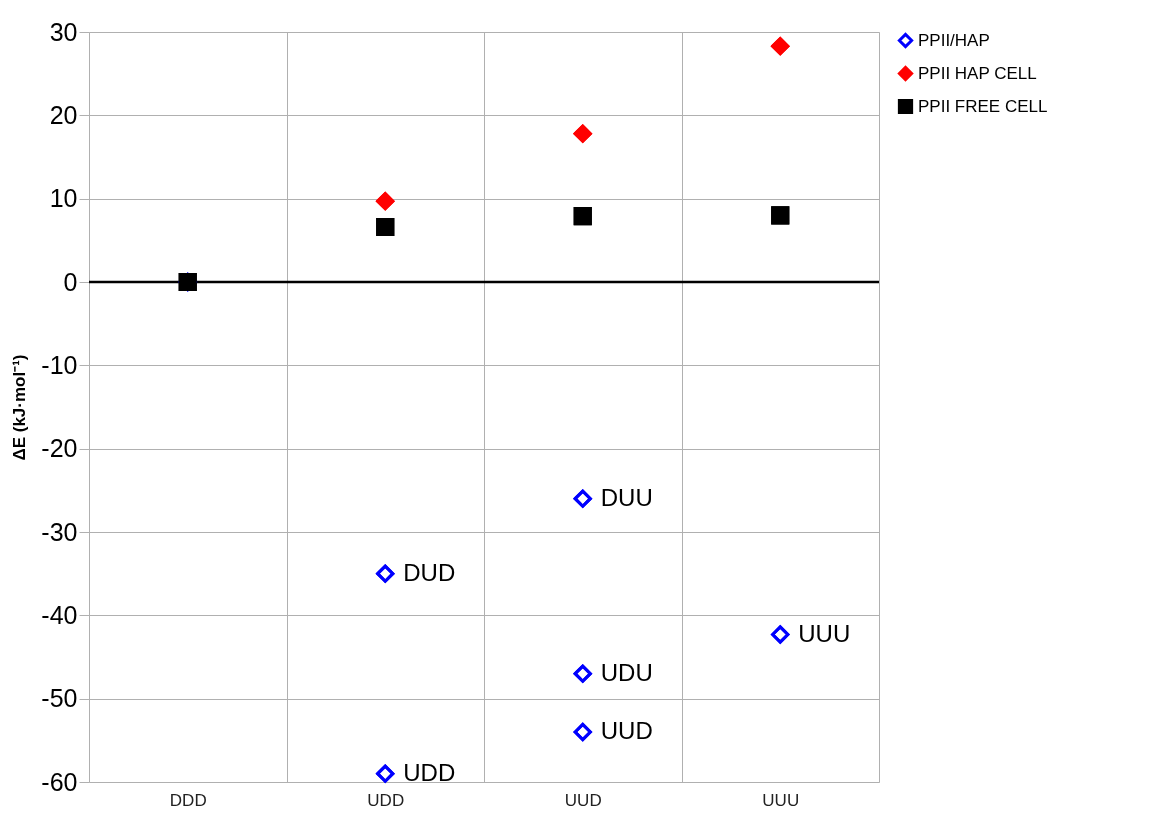 This screenshot has width=1166, height=825. What do you see at coordinates (59, 448) in the screenshot?
I see `y-tick-label: -20` at bounding box center [59, 448].